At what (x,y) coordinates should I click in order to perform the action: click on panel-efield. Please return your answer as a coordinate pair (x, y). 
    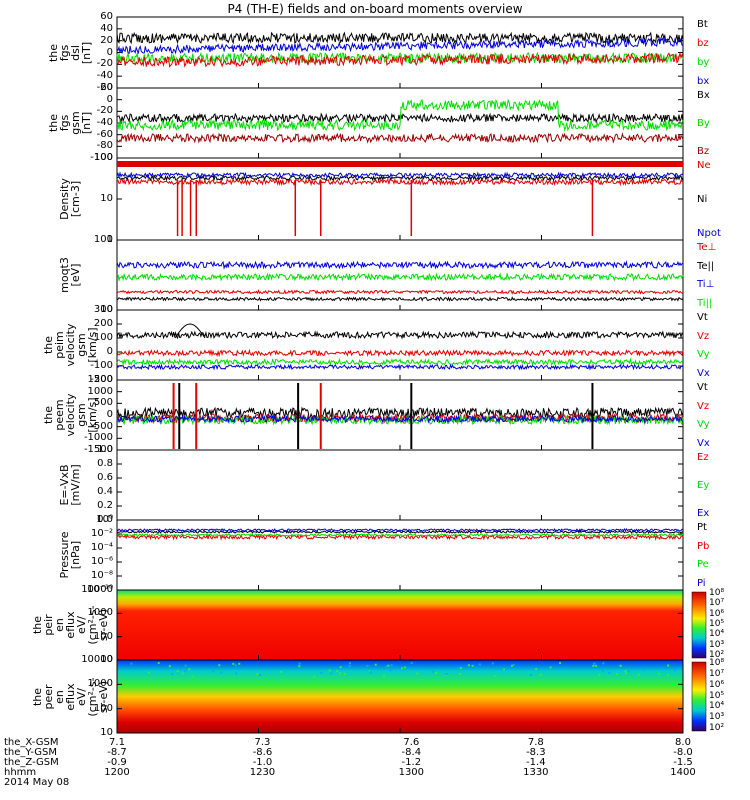
    Looking at the image, I should click on (400, 485).